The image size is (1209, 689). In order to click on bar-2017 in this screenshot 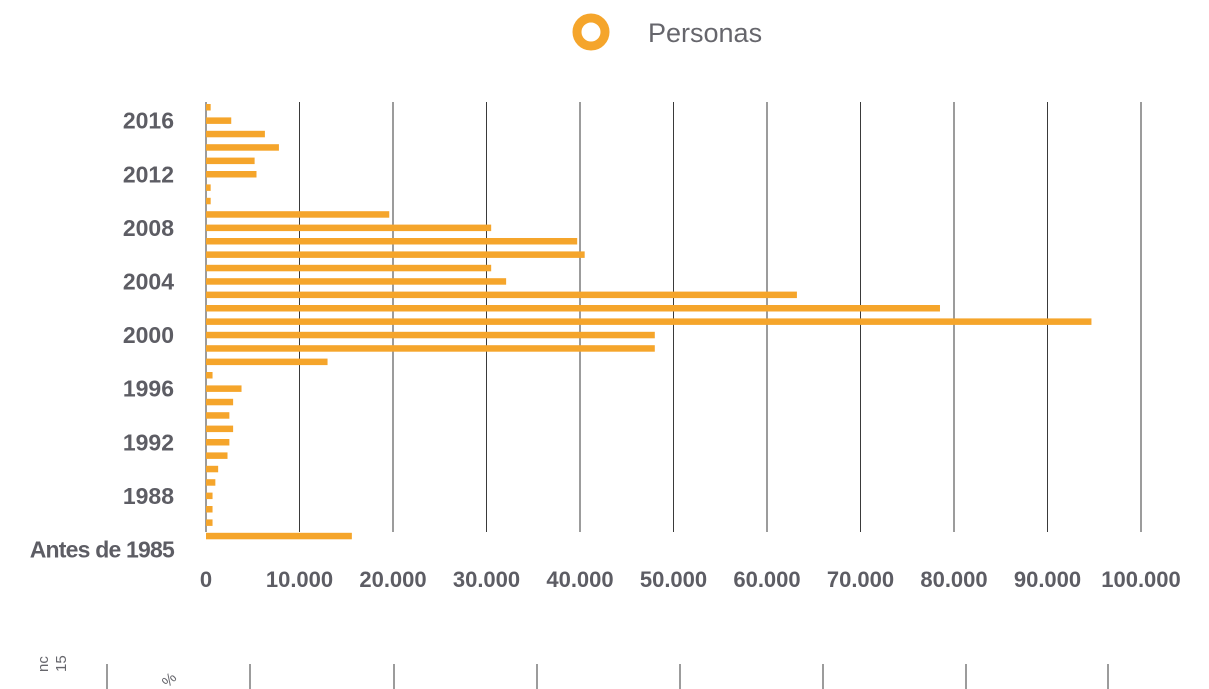, I will do `click(208, 107)`.